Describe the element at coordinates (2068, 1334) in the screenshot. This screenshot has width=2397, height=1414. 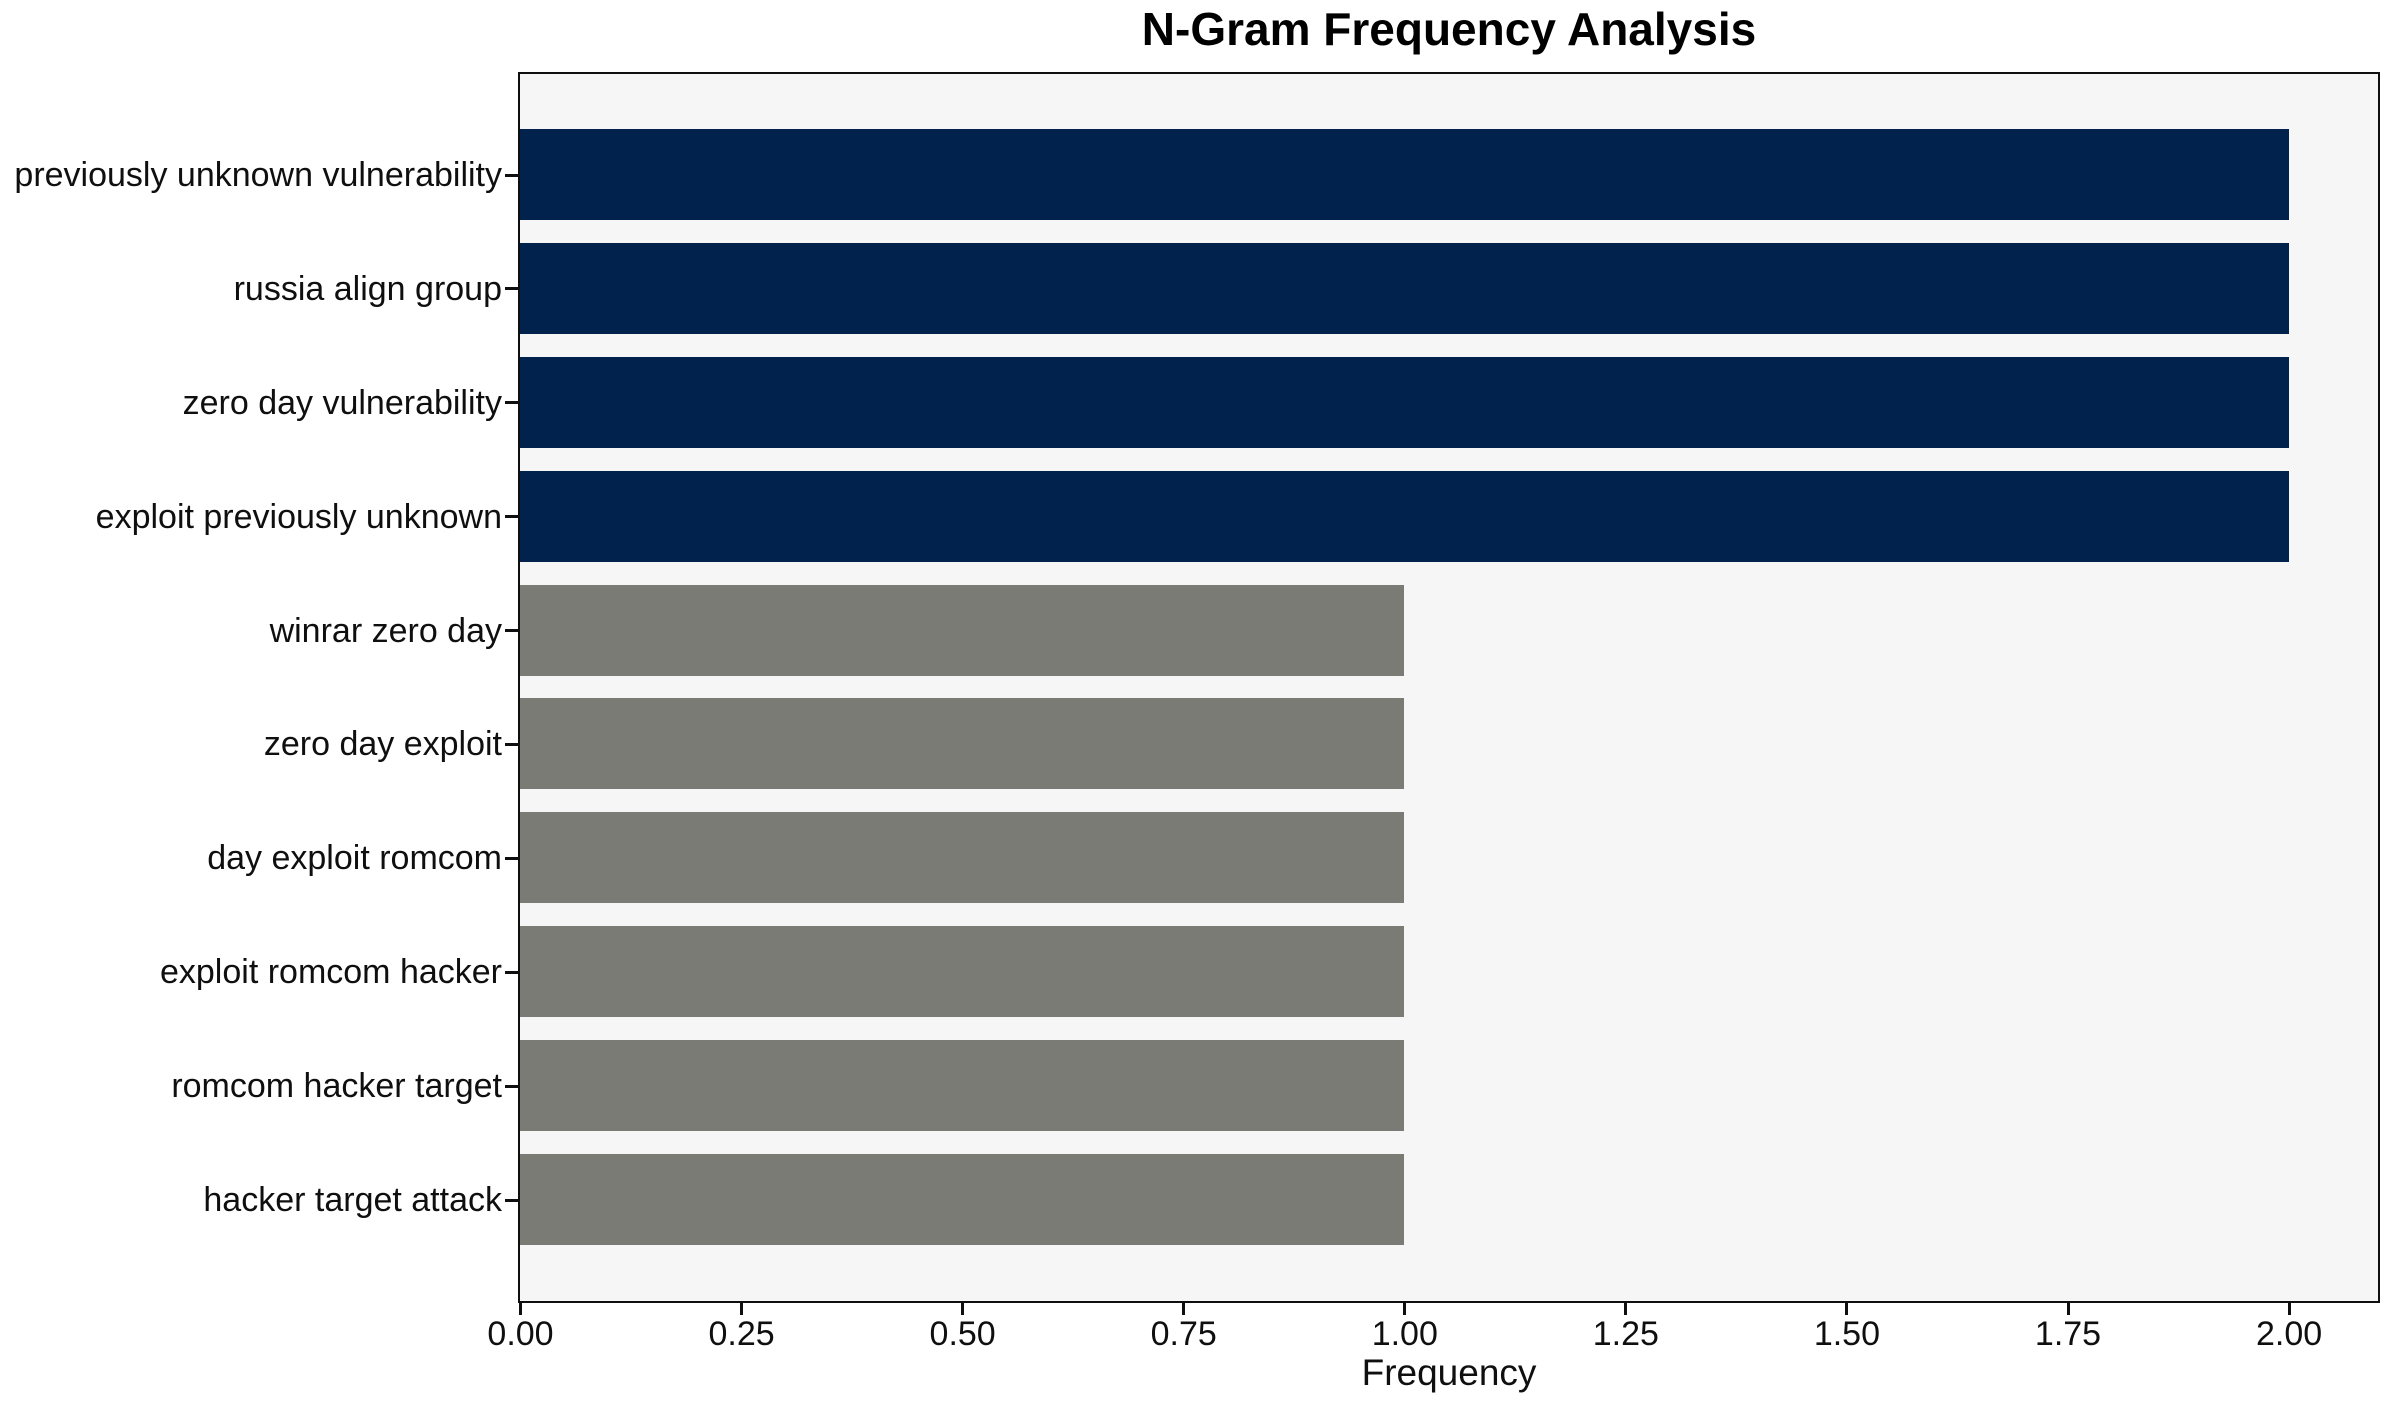
I see `x-tick-label: 1.75` at that location.